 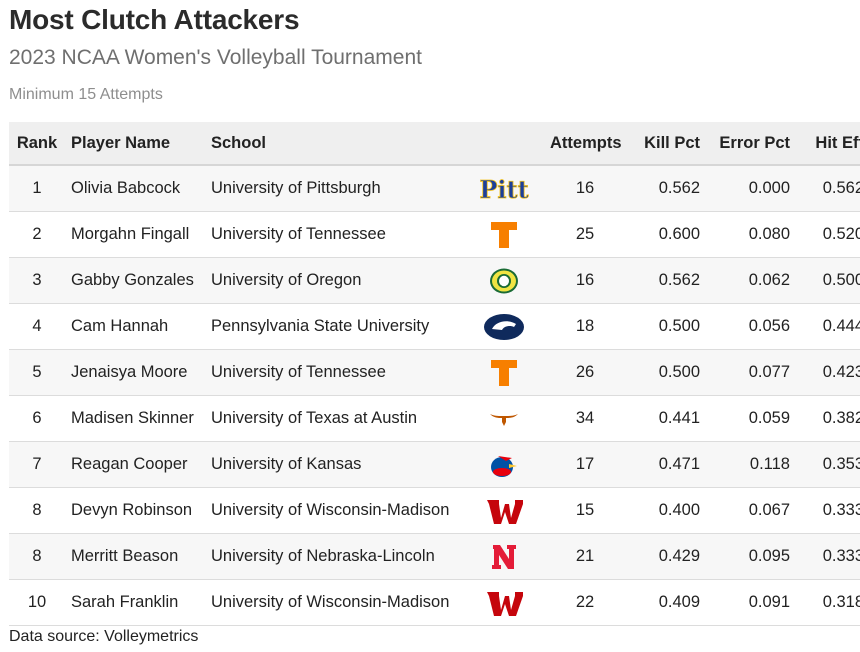 I want to click on pitt-logo-icon: Pitt, so click(x=504, y=189).